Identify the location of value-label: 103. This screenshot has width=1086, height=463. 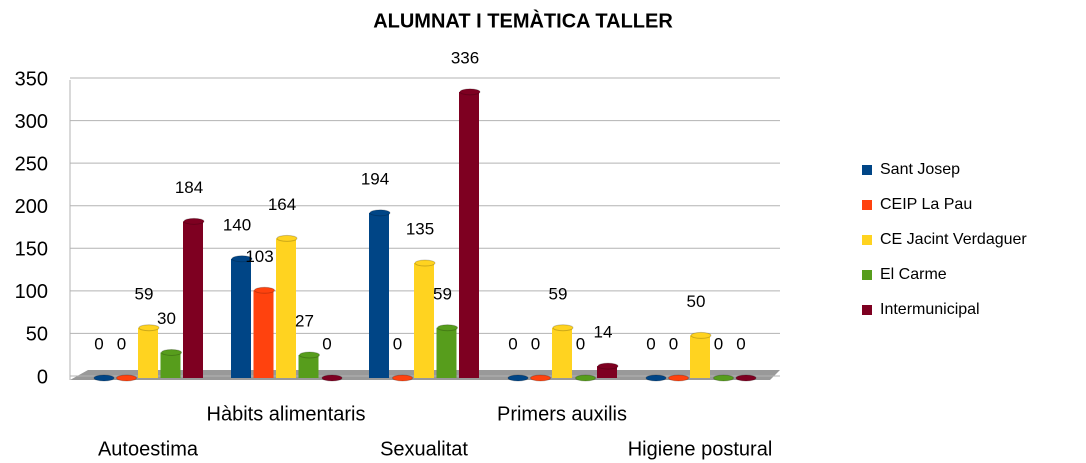
(259, 256).